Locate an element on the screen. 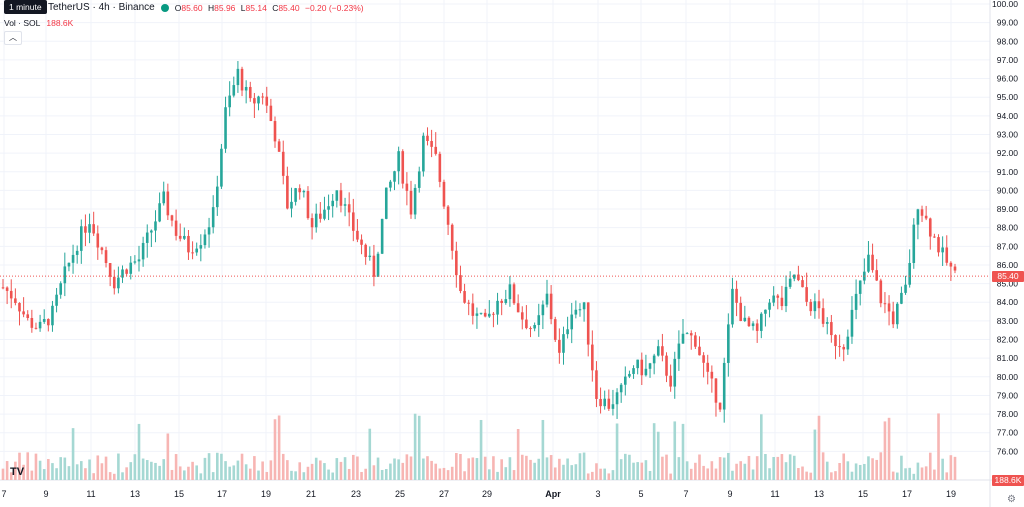 Image resolution: width=1024 pixels, height=507 pixels. time-tick-label: 3 is located at coordinates (597, 494).